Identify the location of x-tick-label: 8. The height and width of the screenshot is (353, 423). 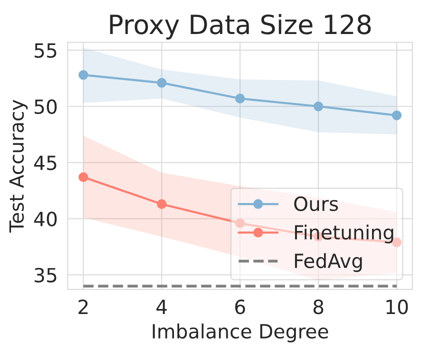
(319, 307).